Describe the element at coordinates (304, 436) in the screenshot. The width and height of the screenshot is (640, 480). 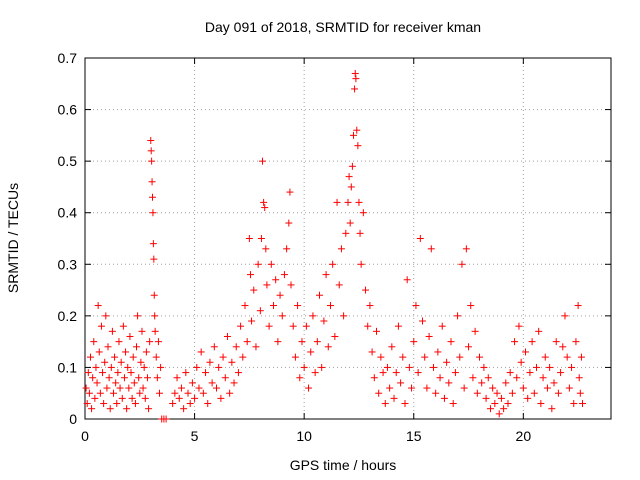
I see `x-tick-label: 10` at that location.